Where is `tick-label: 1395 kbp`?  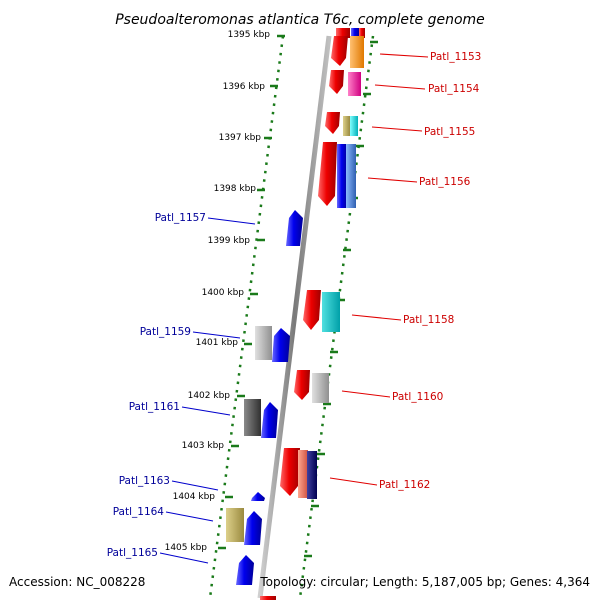
tick-label: 1395 kbp is located at coordinates (249, 35).